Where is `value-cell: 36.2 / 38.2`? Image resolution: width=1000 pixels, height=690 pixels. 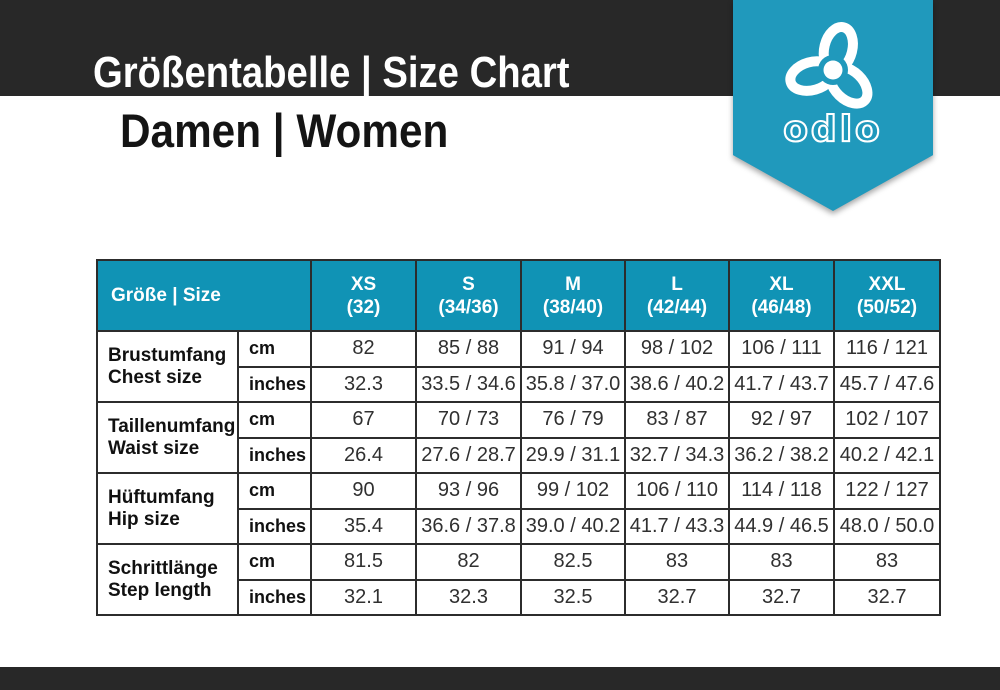 value-cell: 36.2 / 38.2 is located at coordinates (781, 455).